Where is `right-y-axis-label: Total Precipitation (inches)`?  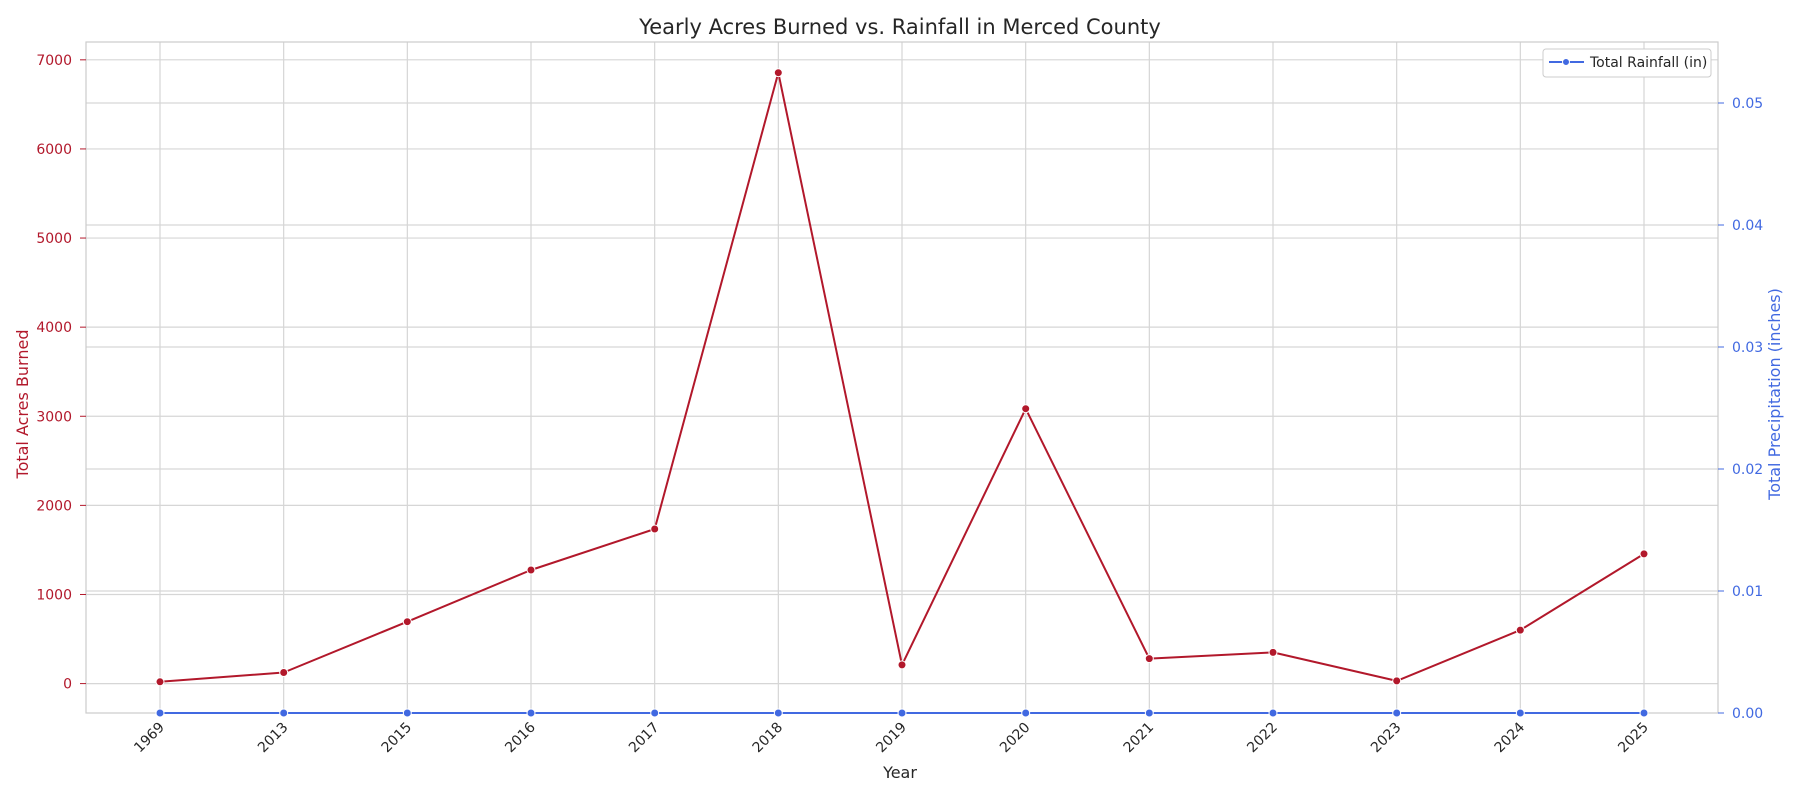
right-y-axis-label: Total Precipitation (inches) is located at coordinates (1774, 394).